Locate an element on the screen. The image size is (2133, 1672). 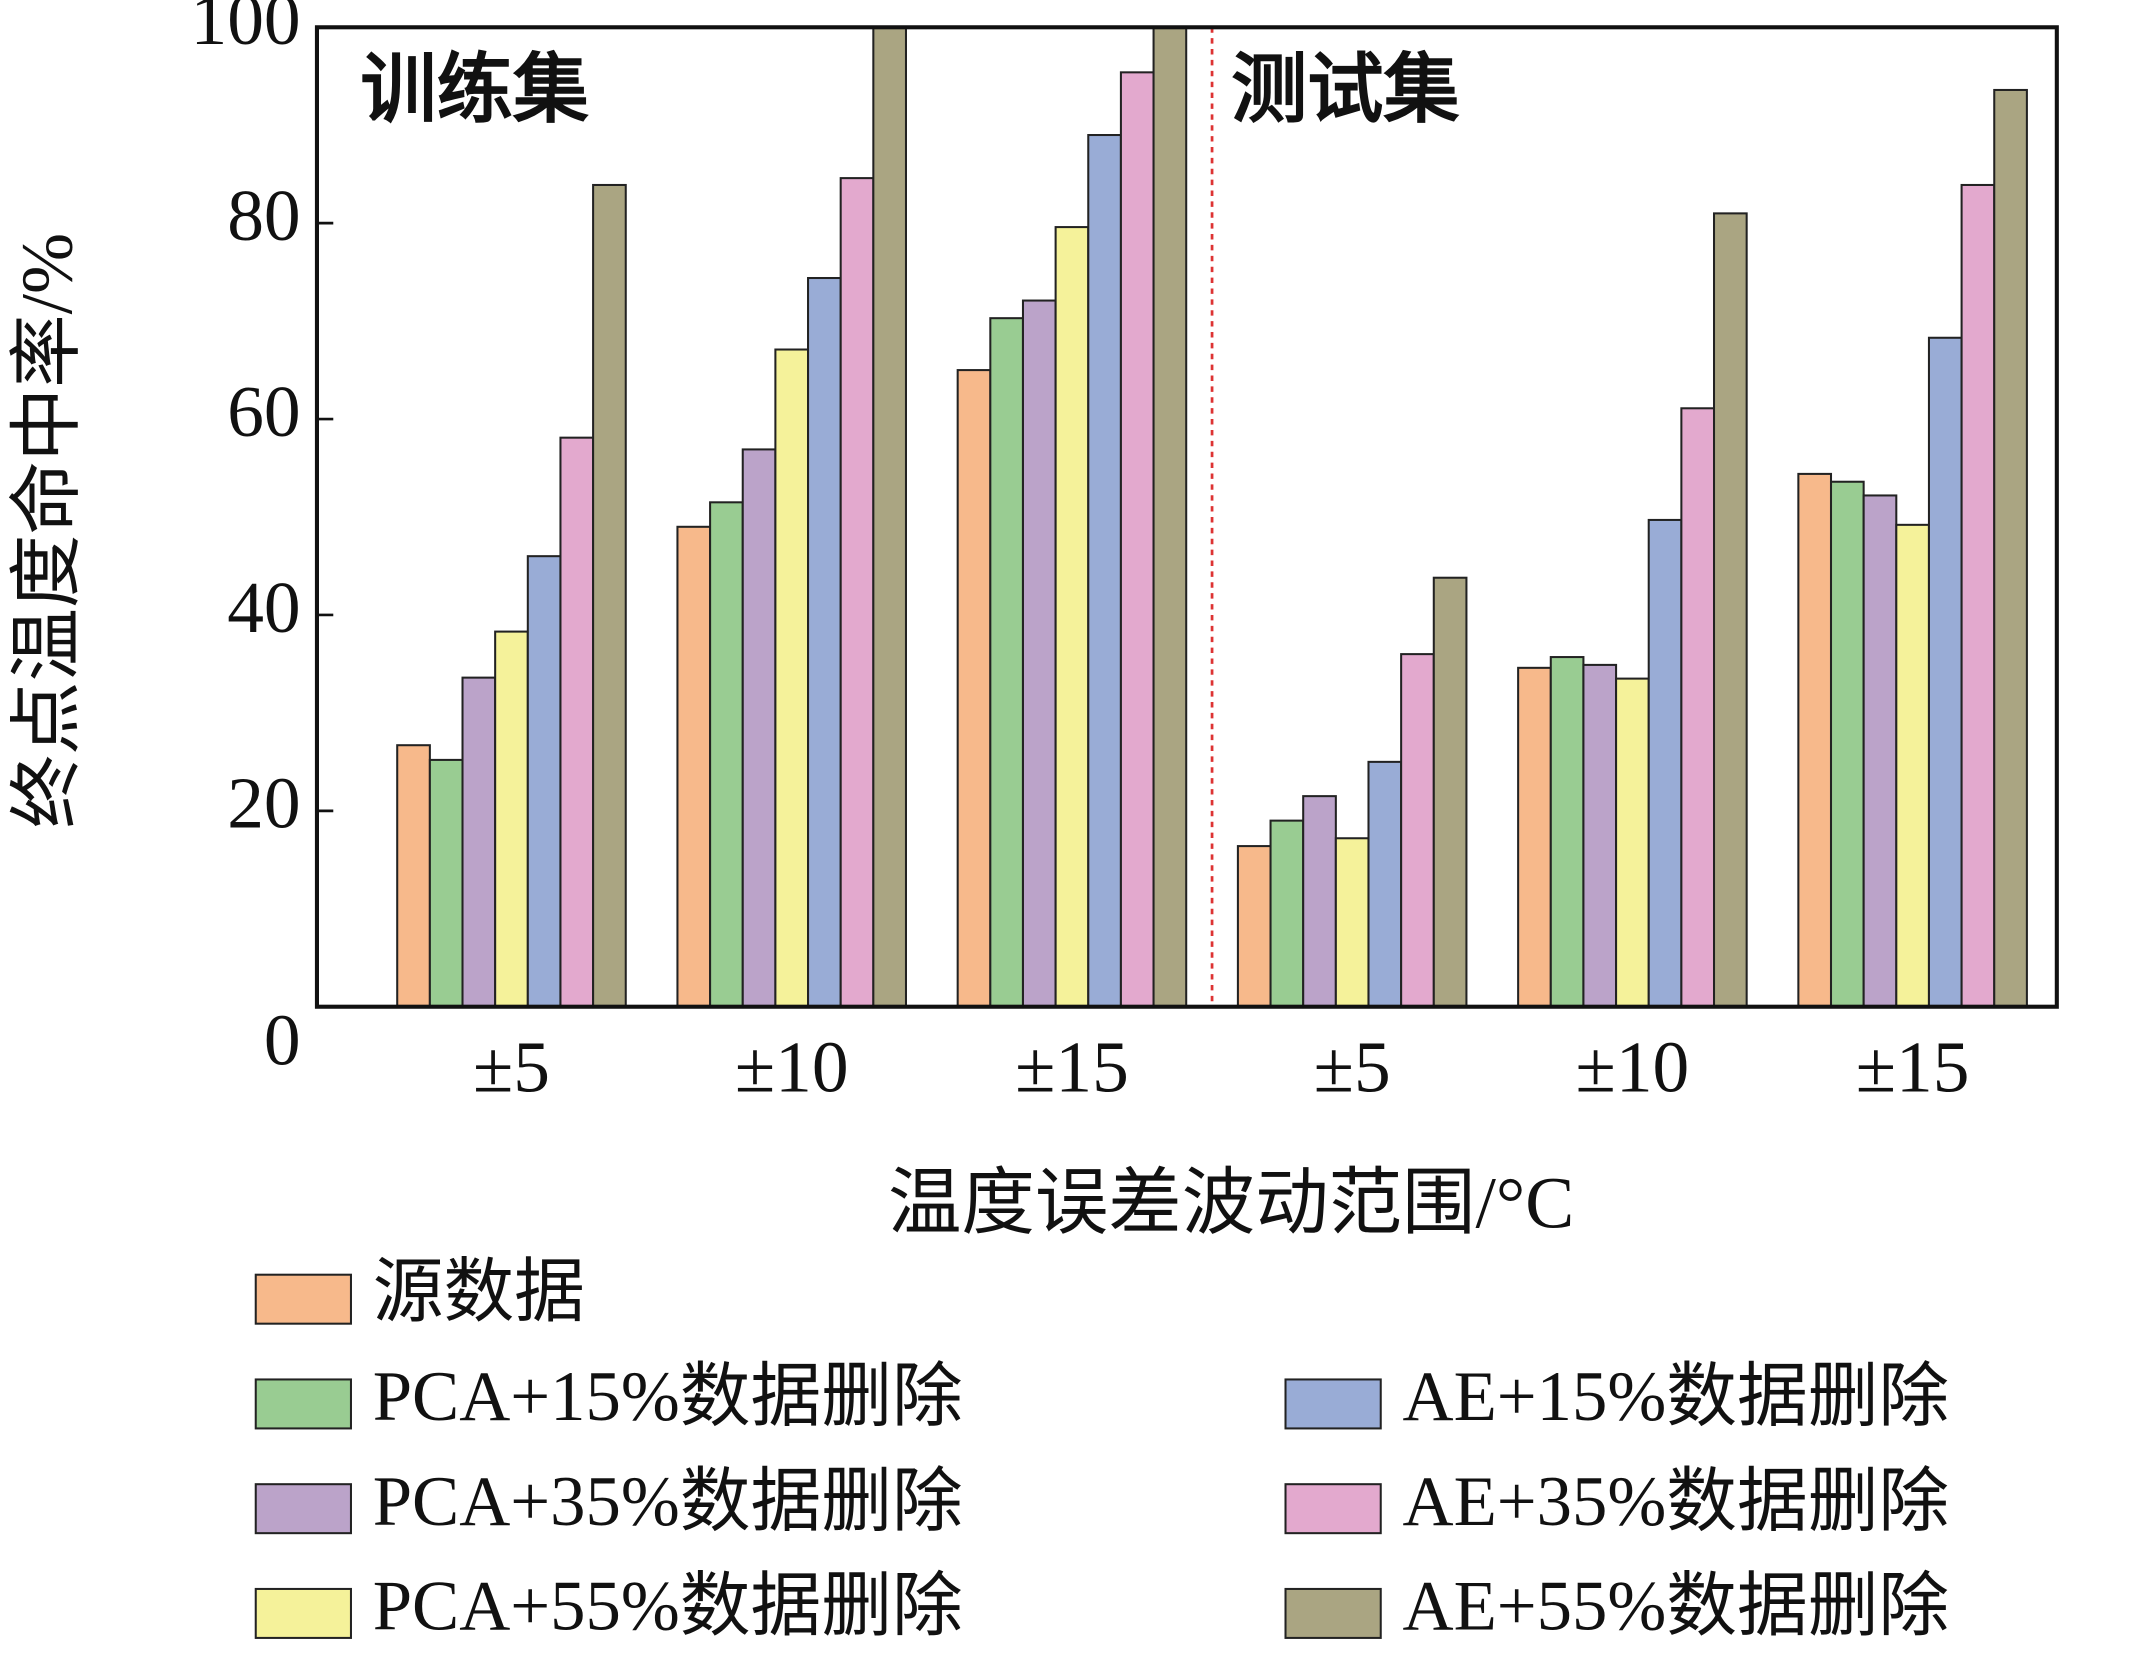
legend-label: PCA+55%数据删除 is located at coordinates (668, 1607).